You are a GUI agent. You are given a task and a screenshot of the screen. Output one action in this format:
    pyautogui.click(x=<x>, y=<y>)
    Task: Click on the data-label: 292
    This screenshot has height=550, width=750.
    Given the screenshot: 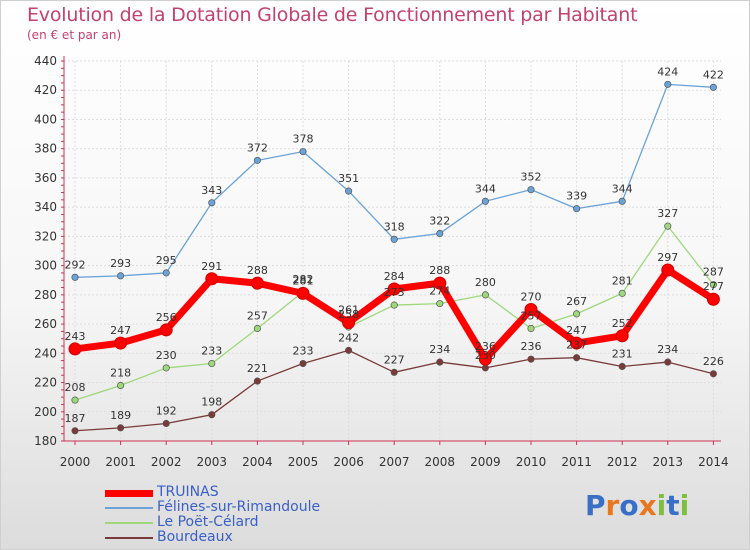 What is the action you would take?
    pyautogui.click(x=75, y=264)
    